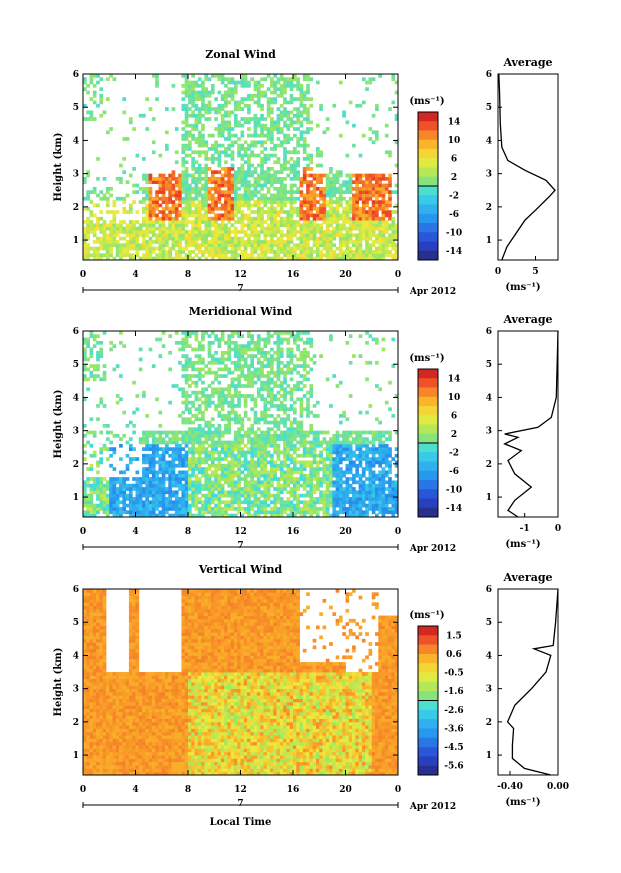 The image size is (621, 873). What do you see at coordinates (454, 159) in the screenshot?
I see `colorbar-tick-label: 6` at bounding box center [454, 159].